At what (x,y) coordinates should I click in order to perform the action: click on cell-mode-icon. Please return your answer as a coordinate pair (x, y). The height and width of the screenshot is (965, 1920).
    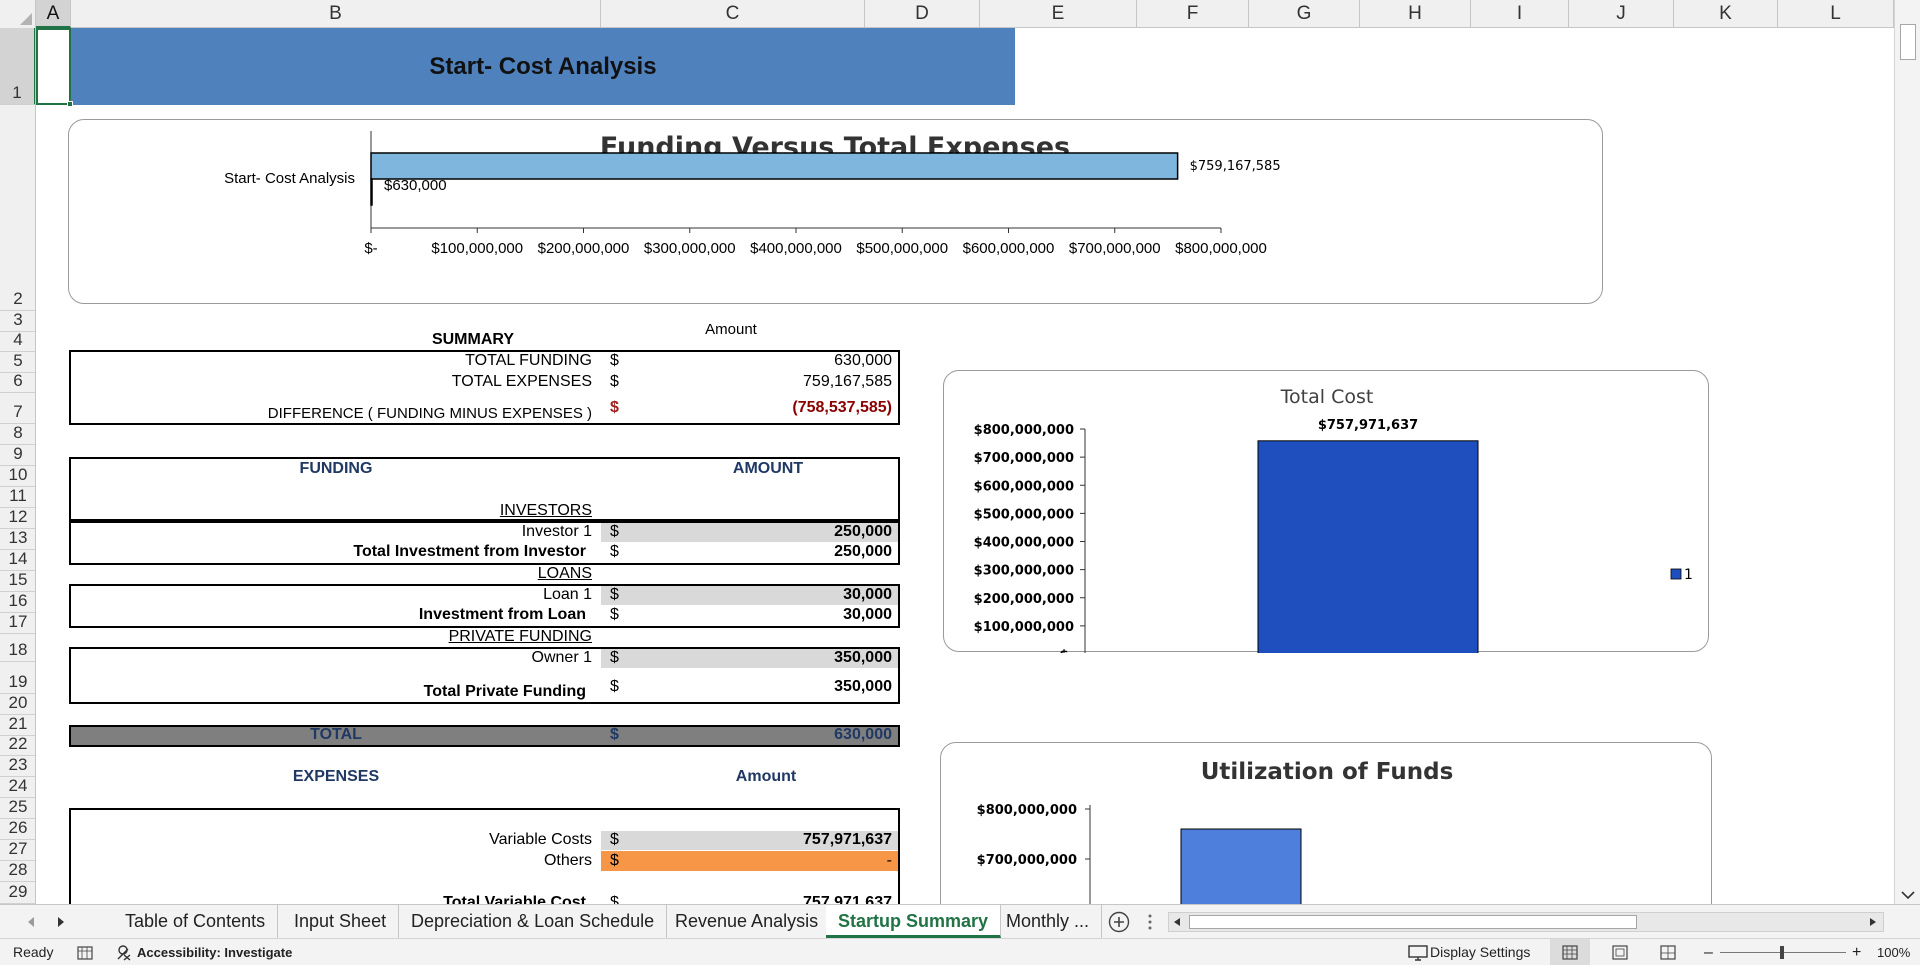
    Looking at the image, I should click on (85, 952).